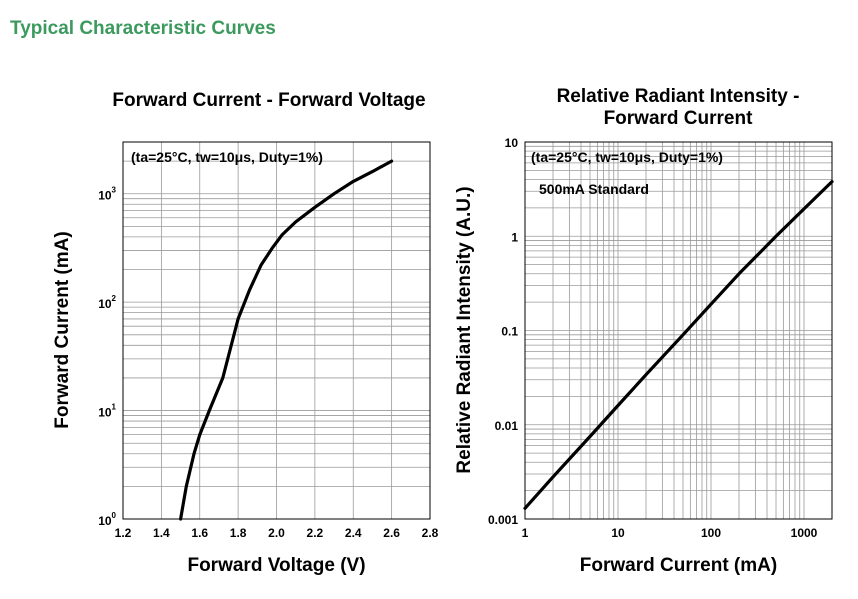 The height and width of the screenshot is (599, 858). What do you see at coordinates (143, 28) in the screenshot?
I see `page-title: Typical Characteristic Curves` at bounding box center [143, 28].